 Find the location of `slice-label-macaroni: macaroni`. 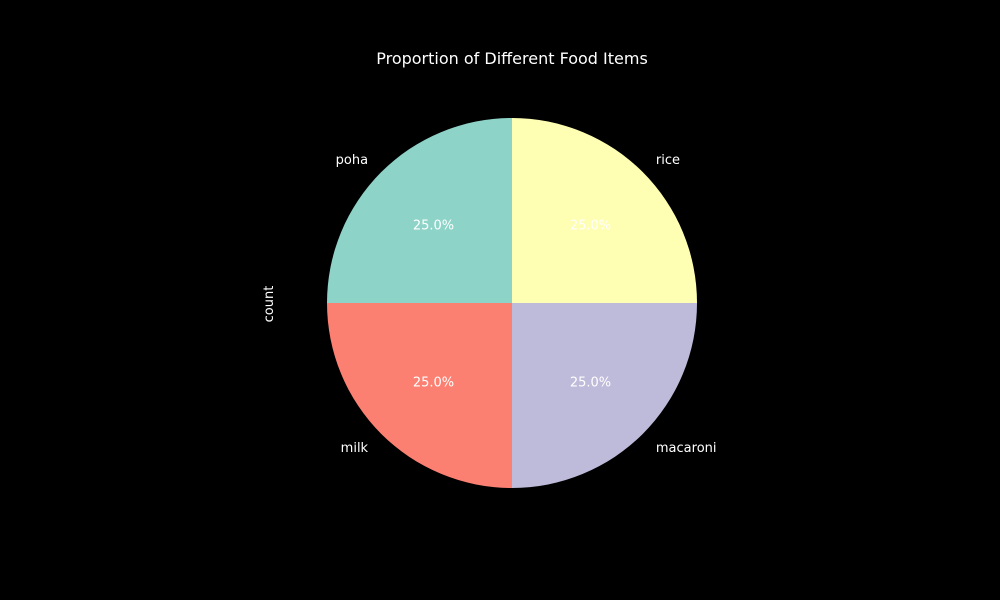

slice-label-macaroni: macaroni is located at coordinates (686, 448).